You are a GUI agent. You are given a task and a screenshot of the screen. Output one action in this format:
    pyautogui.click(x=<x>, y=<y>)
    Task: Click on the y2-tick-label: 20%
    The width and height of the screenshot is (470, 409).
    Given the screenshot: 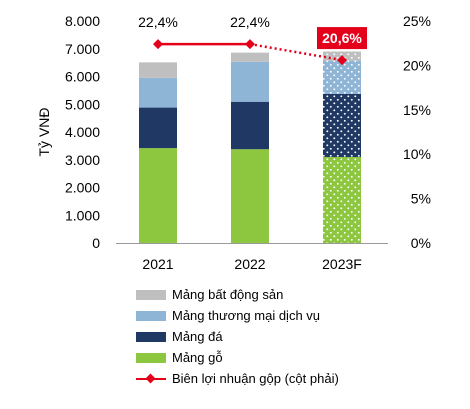 What is the action you would take?
    pyautogui.click(x=417, y=65)
    